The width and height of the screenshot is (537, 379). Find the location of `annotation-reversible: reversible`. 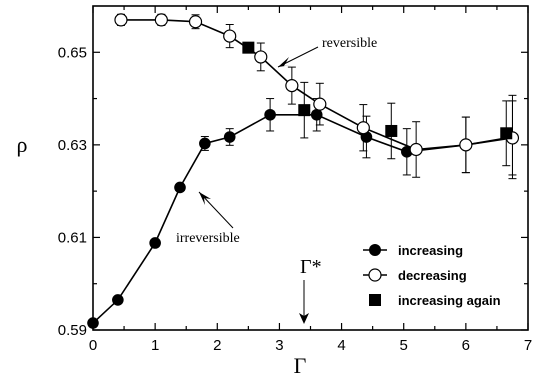

annotation-reversible: reversible is located at coordinates (349, 43).